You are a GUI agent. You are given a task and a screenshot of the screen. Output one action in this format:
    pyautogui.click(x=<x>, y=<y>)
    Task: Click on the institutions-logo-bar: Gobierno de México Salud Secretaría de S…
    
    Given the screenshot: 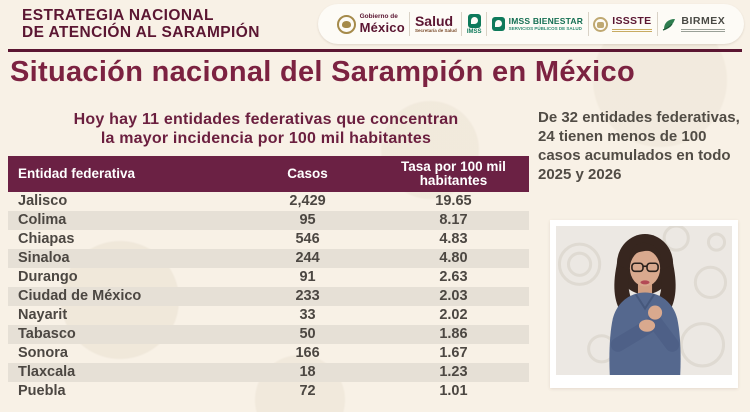 What is the action you would take?
    pyautogui.click(x=531, y=24)
    